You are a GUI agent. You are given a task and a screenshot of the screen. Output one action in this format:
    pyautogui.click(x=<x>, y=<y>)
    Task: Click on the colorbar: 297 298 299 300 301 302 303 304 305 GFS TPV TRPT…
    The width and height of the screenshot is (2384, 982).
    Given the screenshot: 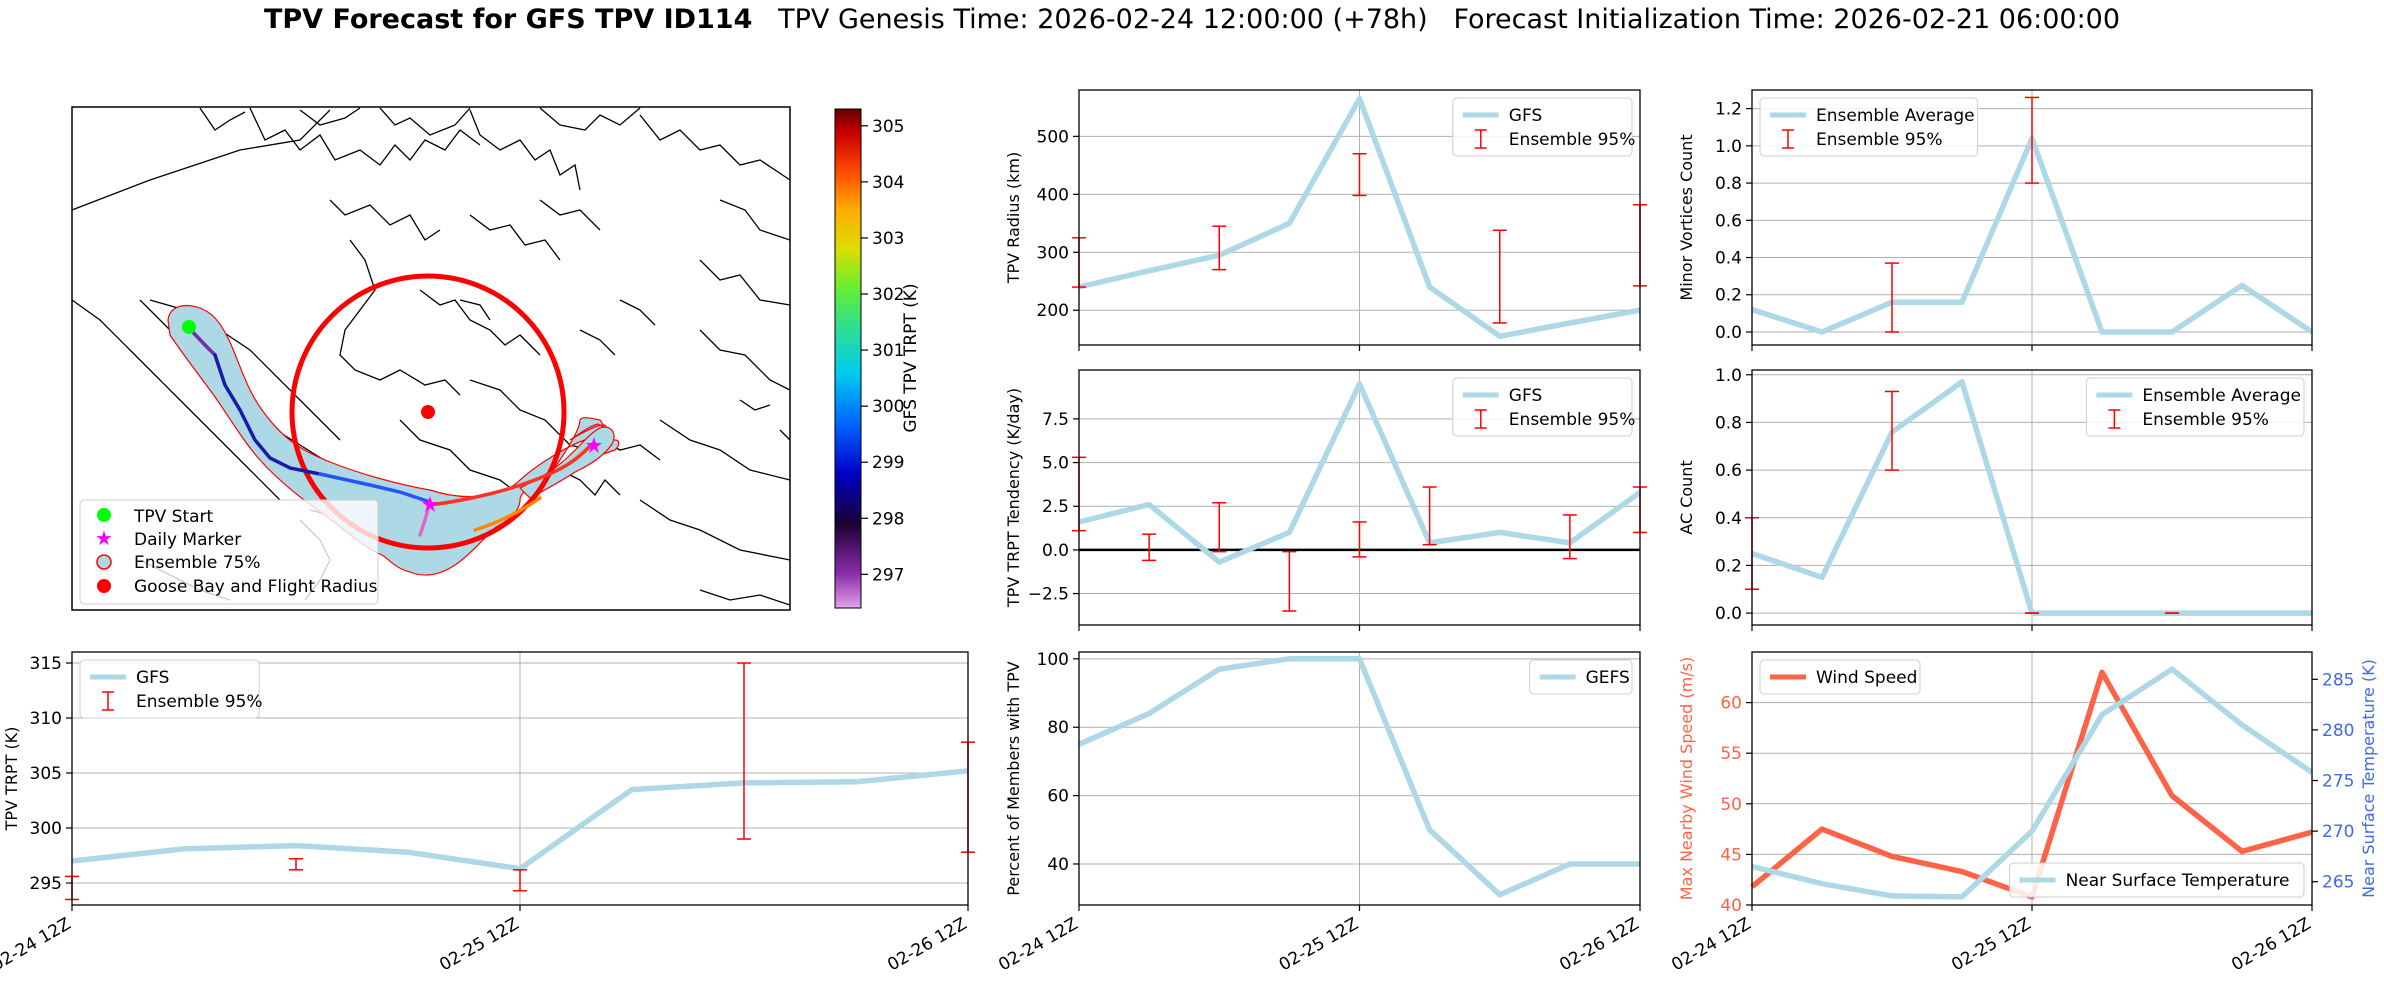 What is the action you would take?
    pyautogui.click(x=877, y=358)
    